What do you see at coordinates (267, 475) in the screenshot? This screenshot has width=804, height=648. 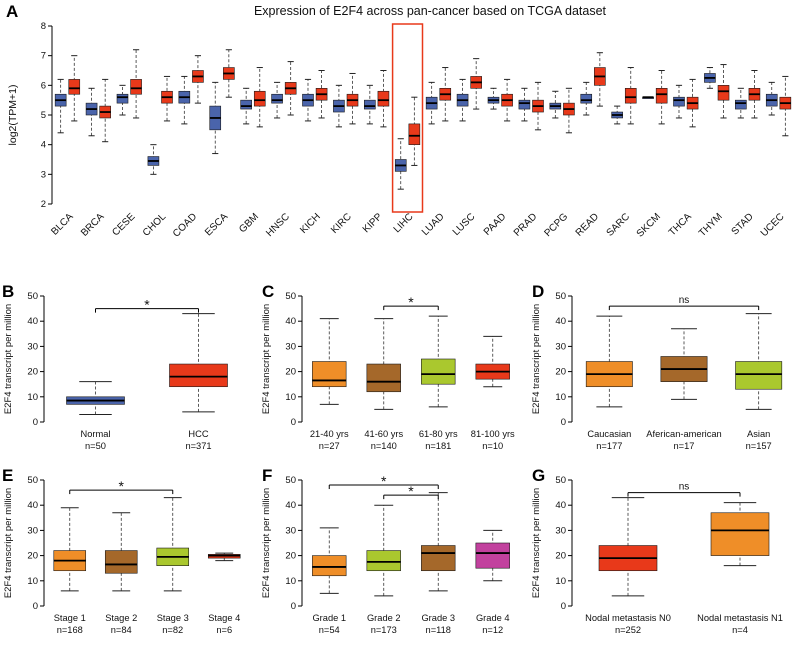 I see `panel-letter-f: F` at bounding box center [267, 475].